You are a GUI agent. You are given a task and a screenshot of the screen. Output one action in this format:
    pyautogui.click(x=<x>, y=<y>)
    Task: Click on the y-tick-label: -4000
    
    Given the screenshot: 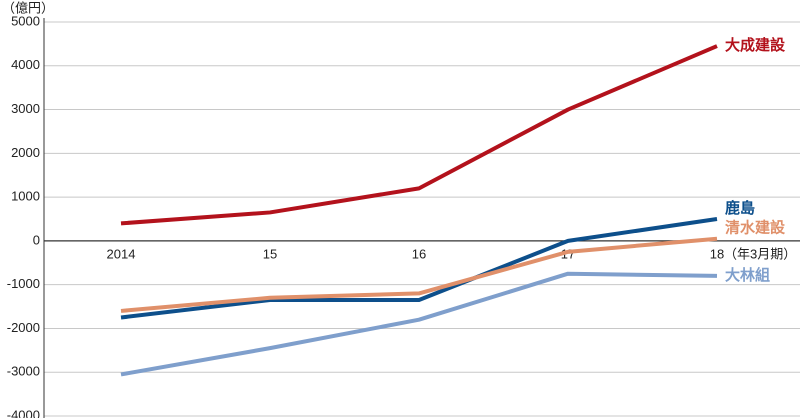 What is the action you would take?
    pyautogui.click(x=23, y=412)
    